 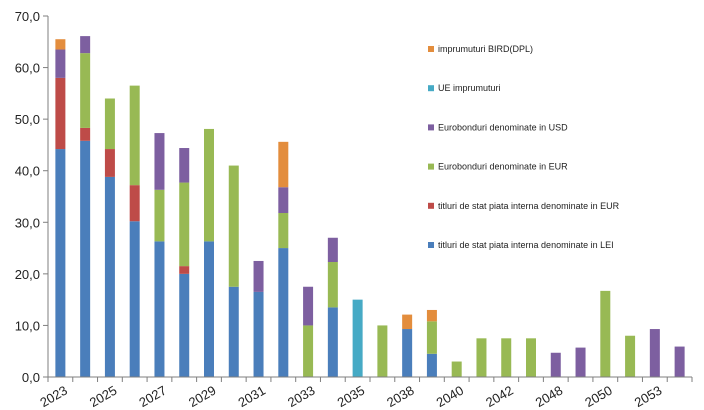 What do you see at coordinates (27, 119) in the screenshot?
I see `y-tick-label: 50,0` at bounding box center [27, 119].